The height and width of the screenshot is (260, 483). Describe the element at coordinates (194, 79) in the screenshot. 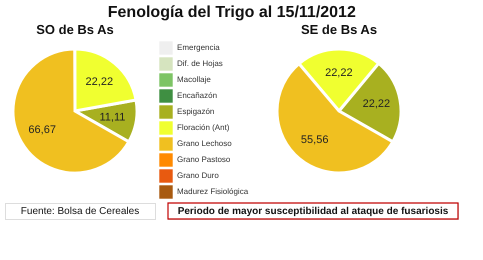

I see `legend-label: Macollaje` at that location.